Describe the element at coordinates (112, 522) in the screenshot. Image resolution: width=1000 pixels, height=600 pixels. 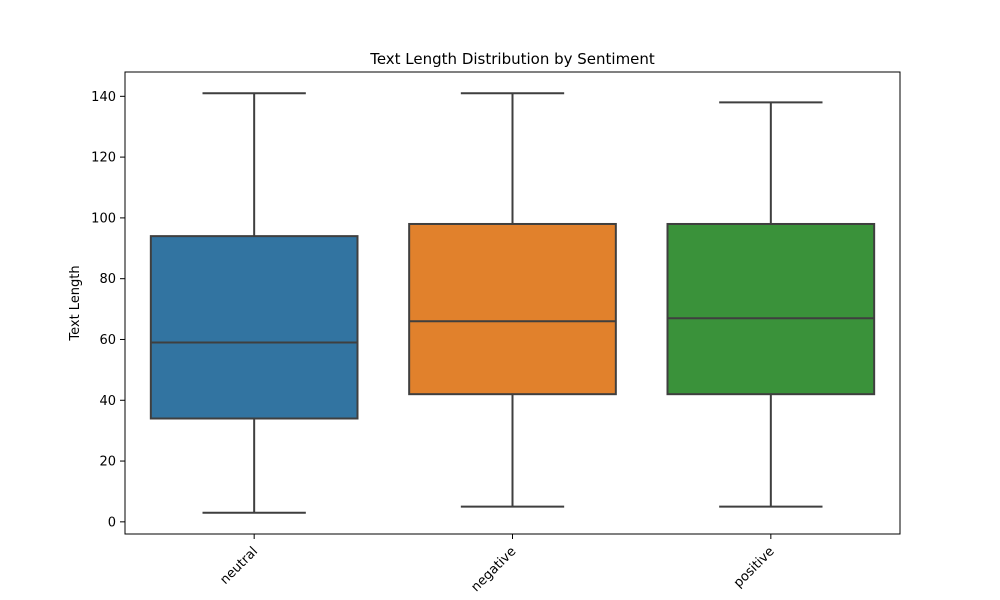
I see `y-tick-label-0: 0` at that location.